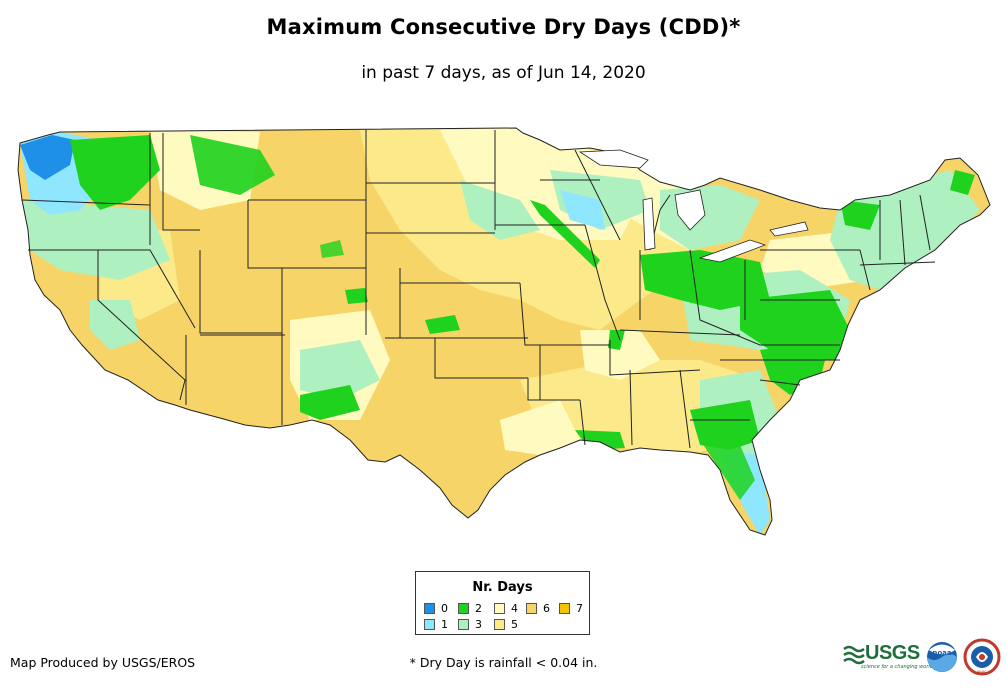 This screenshot has width=1007, height=691. I want to click on credit-text: Map Produced by USGS/EROS, so click(103, 662).